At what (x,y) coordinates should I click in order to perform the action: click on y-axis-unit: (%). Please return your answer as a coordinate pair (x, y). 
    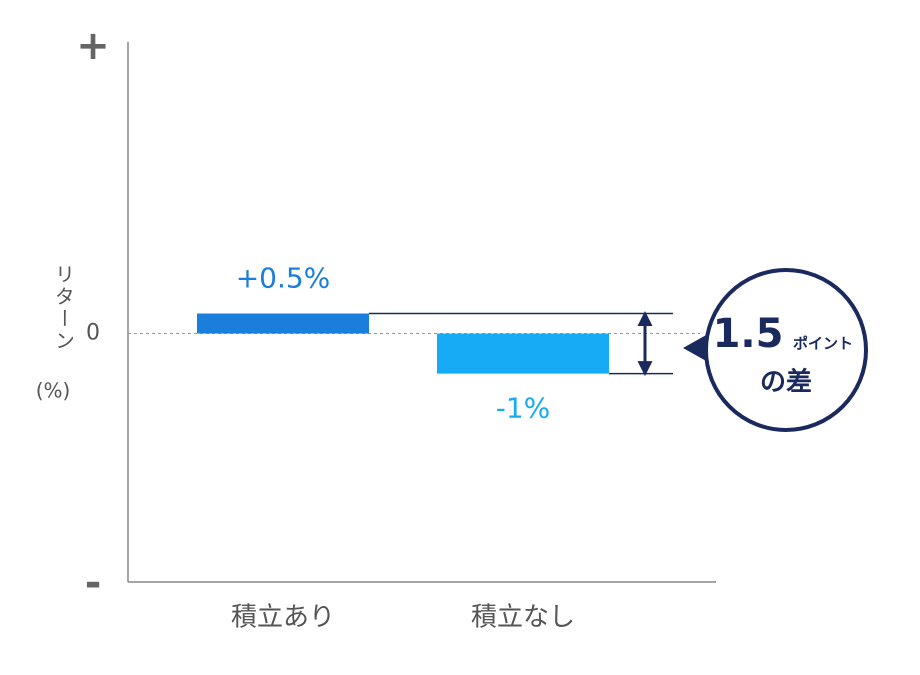
    Looking at the image, I should click on (53, 391).